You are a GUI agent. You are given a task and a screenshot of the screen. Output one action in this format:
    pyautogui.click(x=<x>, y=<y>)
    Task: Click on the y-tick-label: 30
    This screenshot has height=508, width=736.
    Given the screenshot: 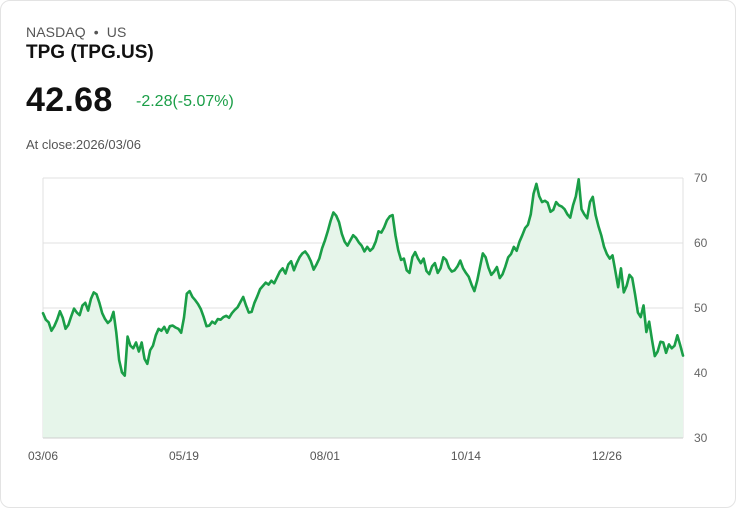 What is the action you would take?
    pyautogui.click(x=701, y=438)
    